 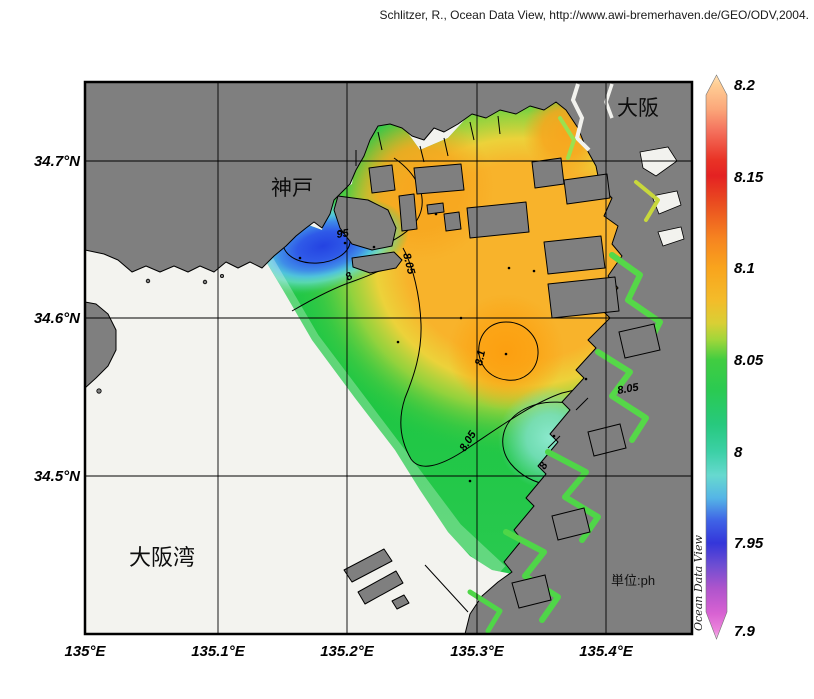 I want to click on contour-label-805-vert: 8.05, so click(x=408, y=264).